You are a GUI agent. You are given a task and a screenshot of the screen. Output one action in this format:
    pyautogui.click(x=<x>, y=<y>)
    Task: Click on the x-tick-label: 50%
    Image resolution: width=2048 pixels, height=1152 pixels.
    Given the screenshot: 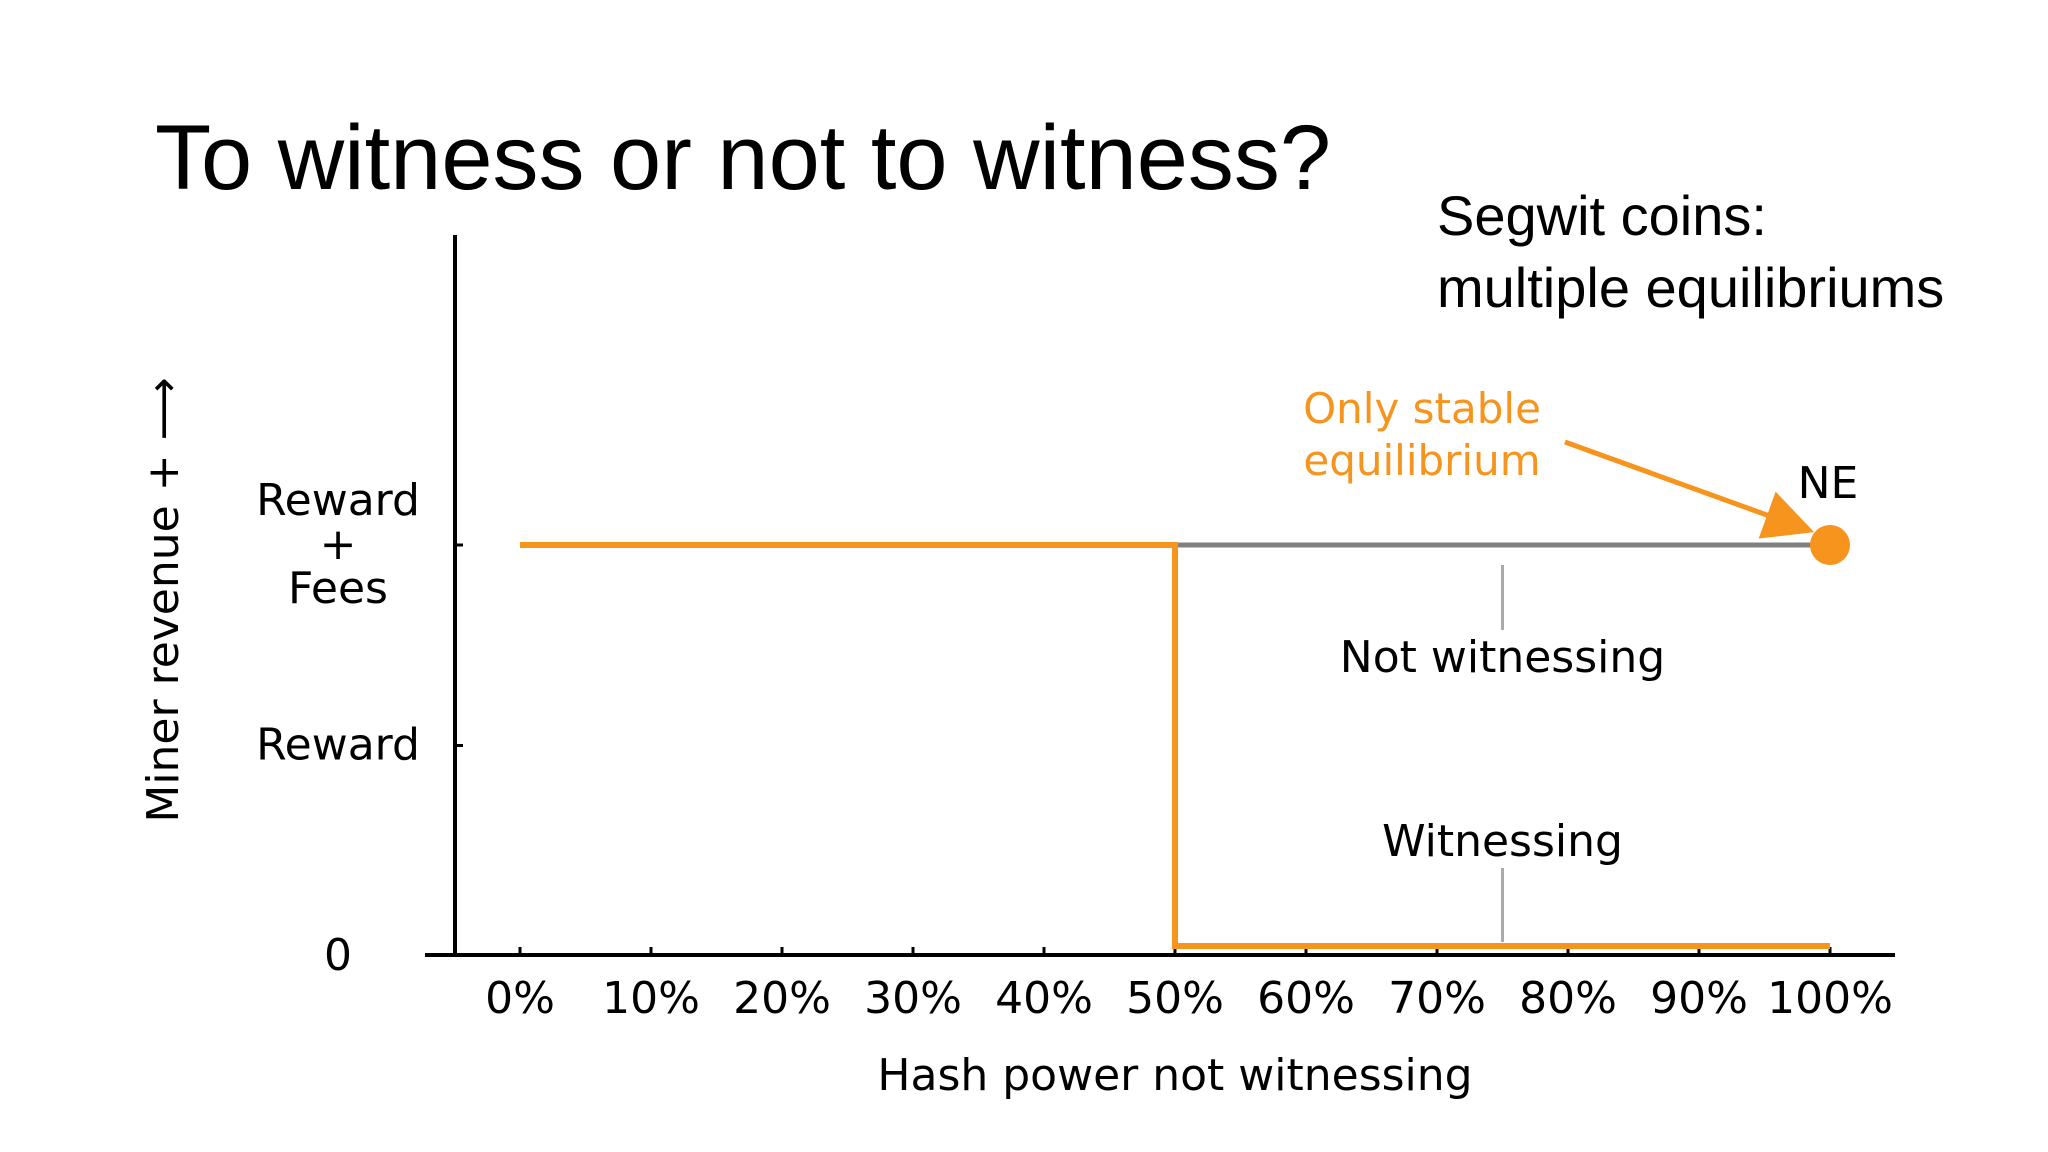 What is the action you would take?
    pyautogui.click(x=1175, y=998)
    